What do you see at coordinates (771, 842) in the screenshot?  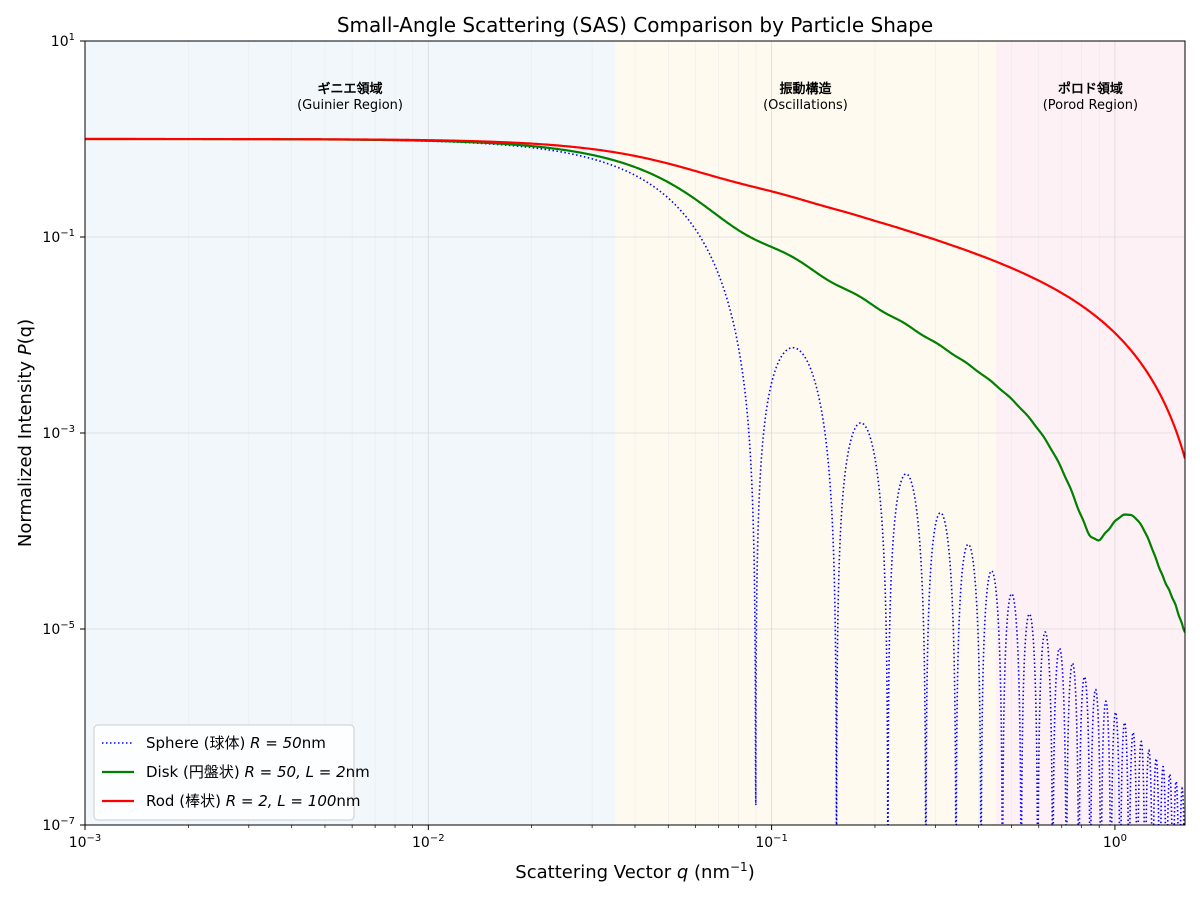 I see `x-tick-label: 10⁻¹` at bounding box center [771, 842].